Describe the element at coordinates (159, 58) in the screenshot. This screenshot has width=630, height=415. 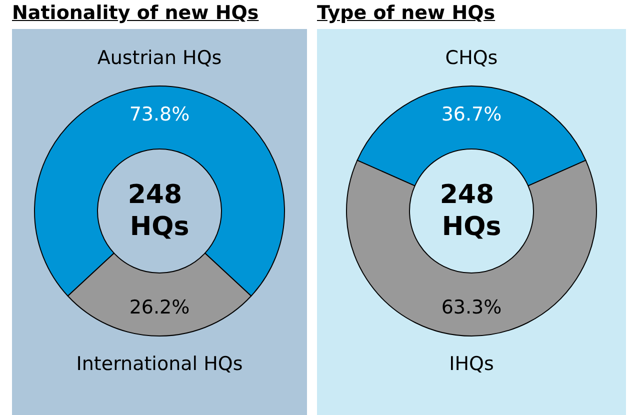
I see `slice-label: Austrian HQs` at that location.